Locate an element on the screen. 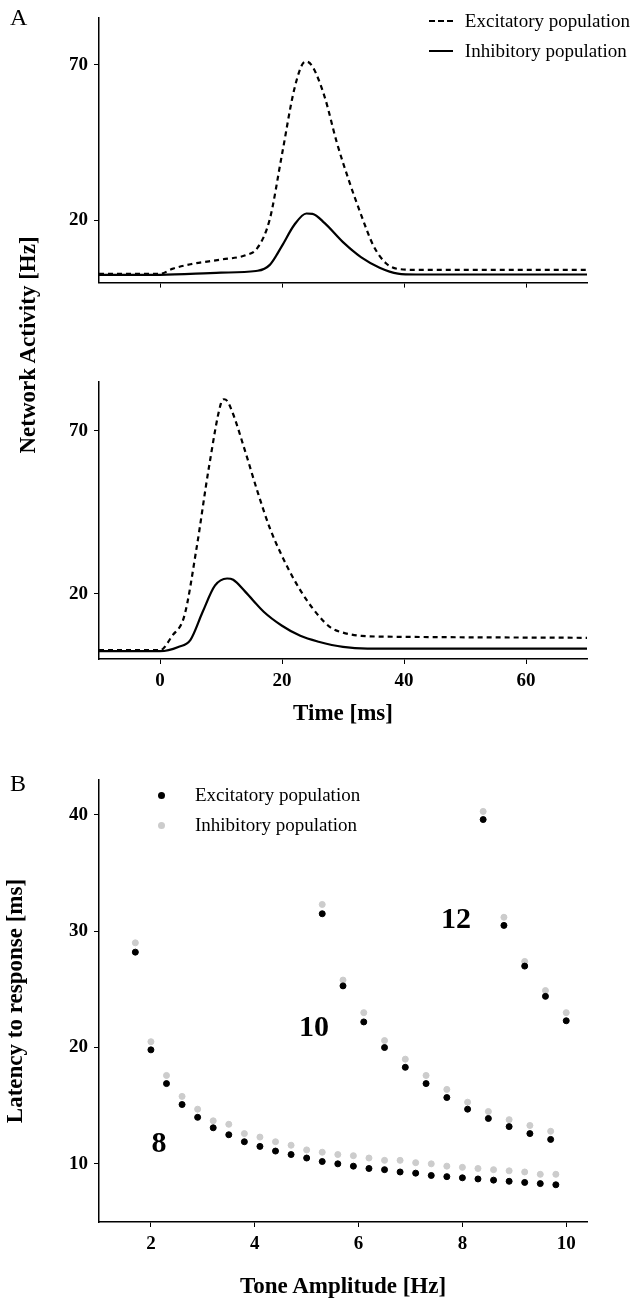 The height and width of the screenshot is (1303, 638). annotation: 8 is located at coordinates (159, 1142).